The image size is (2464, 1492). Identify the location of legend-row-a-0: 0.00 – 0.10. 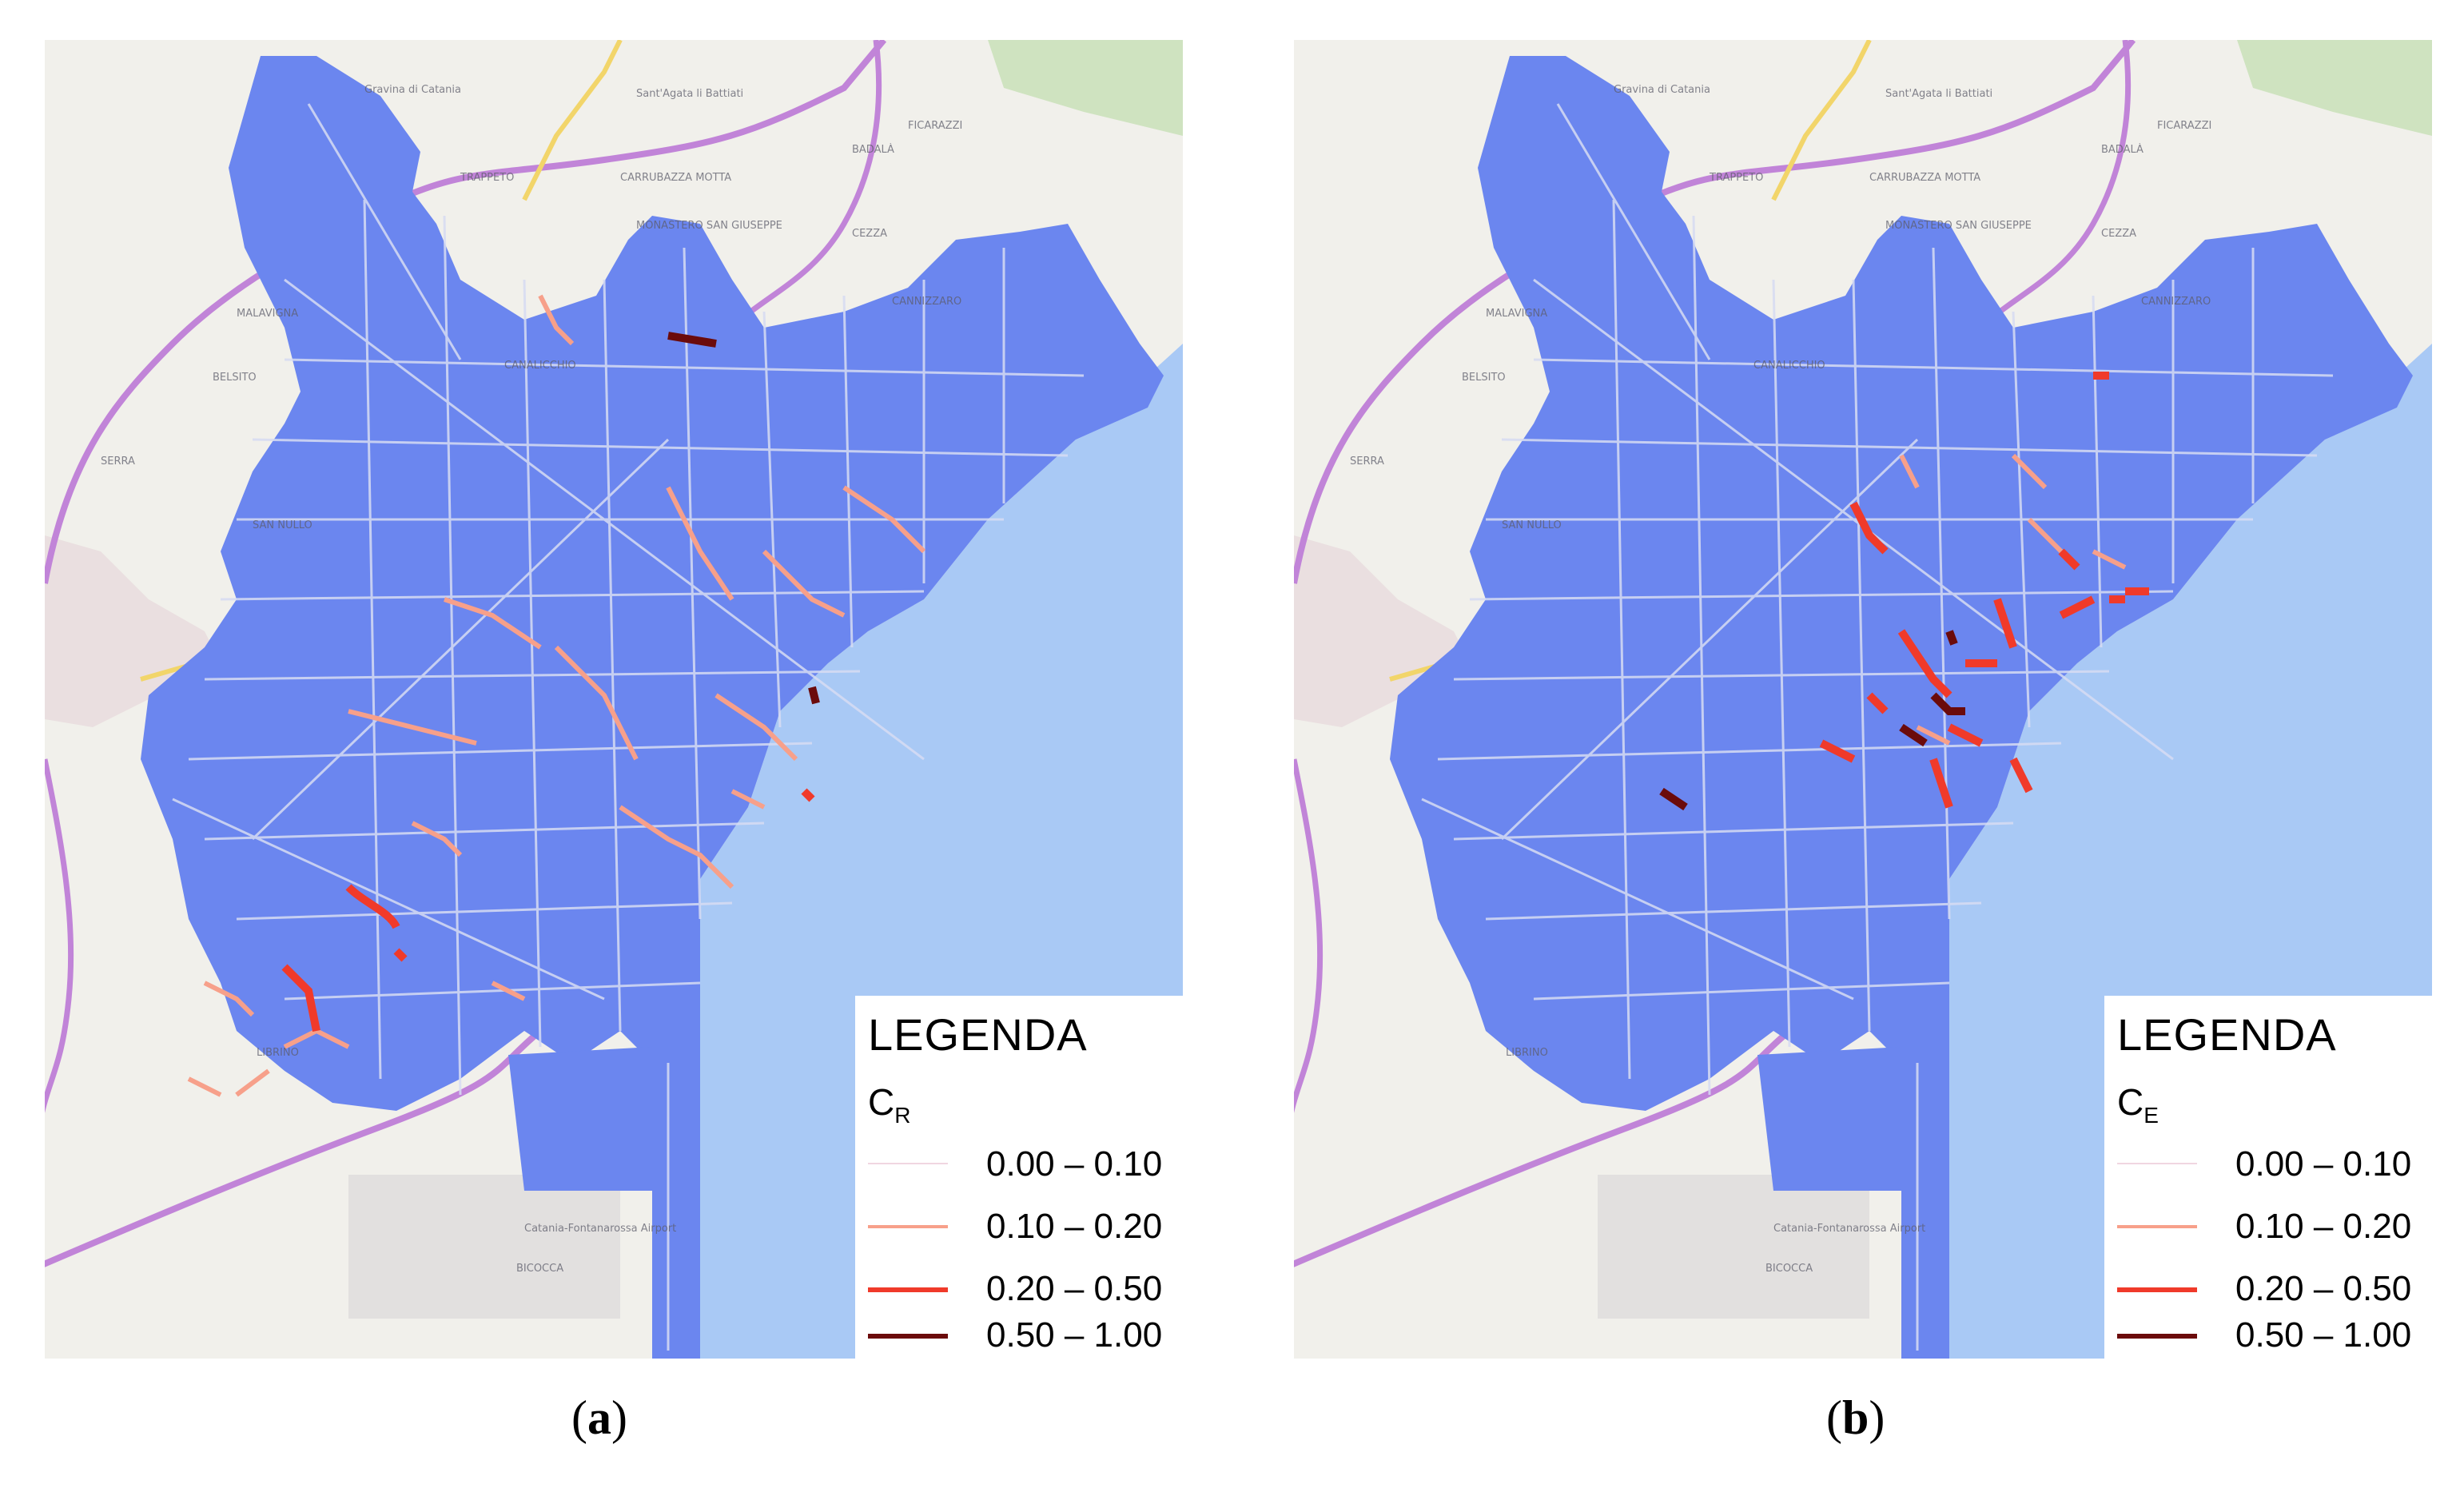
(1025, 1164).